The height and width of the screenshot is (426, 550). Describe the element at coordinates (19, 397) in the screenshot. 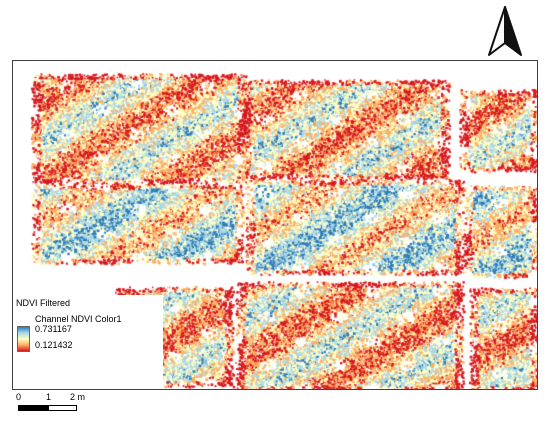

I see `scale-label-0: 0` at that location.